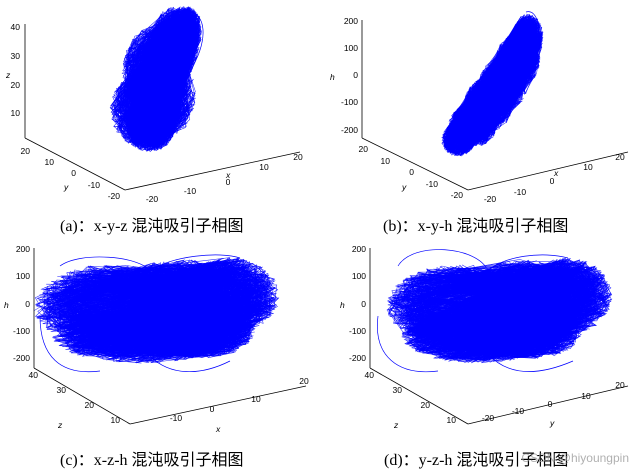  Describe the element at coordinates (548, 171) in the screenshot. I see `x-axis-line-b` at that location.